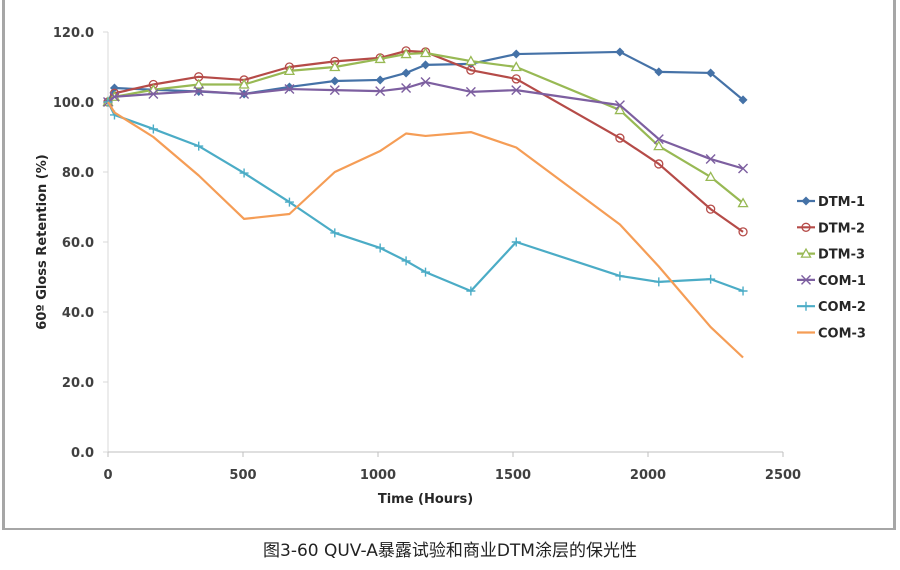  I want to click on legend-item-com-2: COM-2, so click(831, 307).